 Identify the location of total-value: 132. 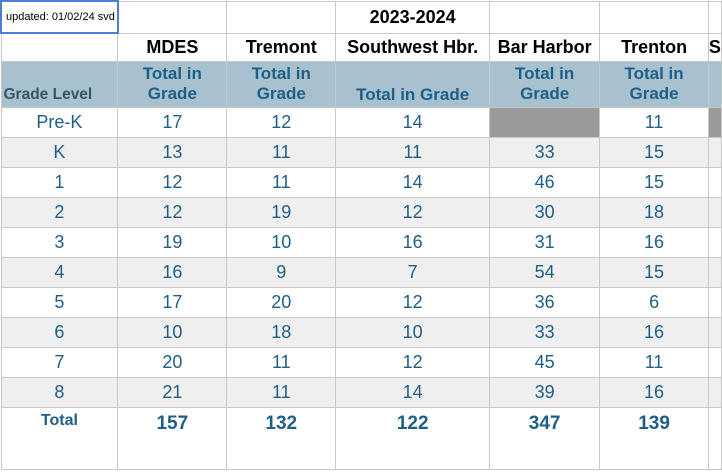
(281, 438).